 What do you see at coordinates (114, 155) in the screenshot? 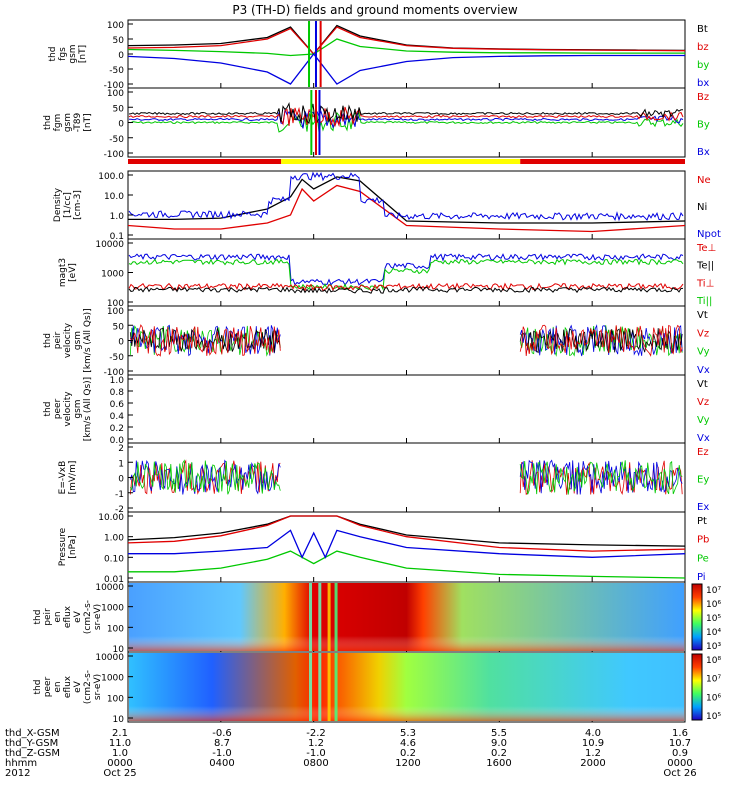
I see `ytick-label: -100` at bounding box center [114, 155].